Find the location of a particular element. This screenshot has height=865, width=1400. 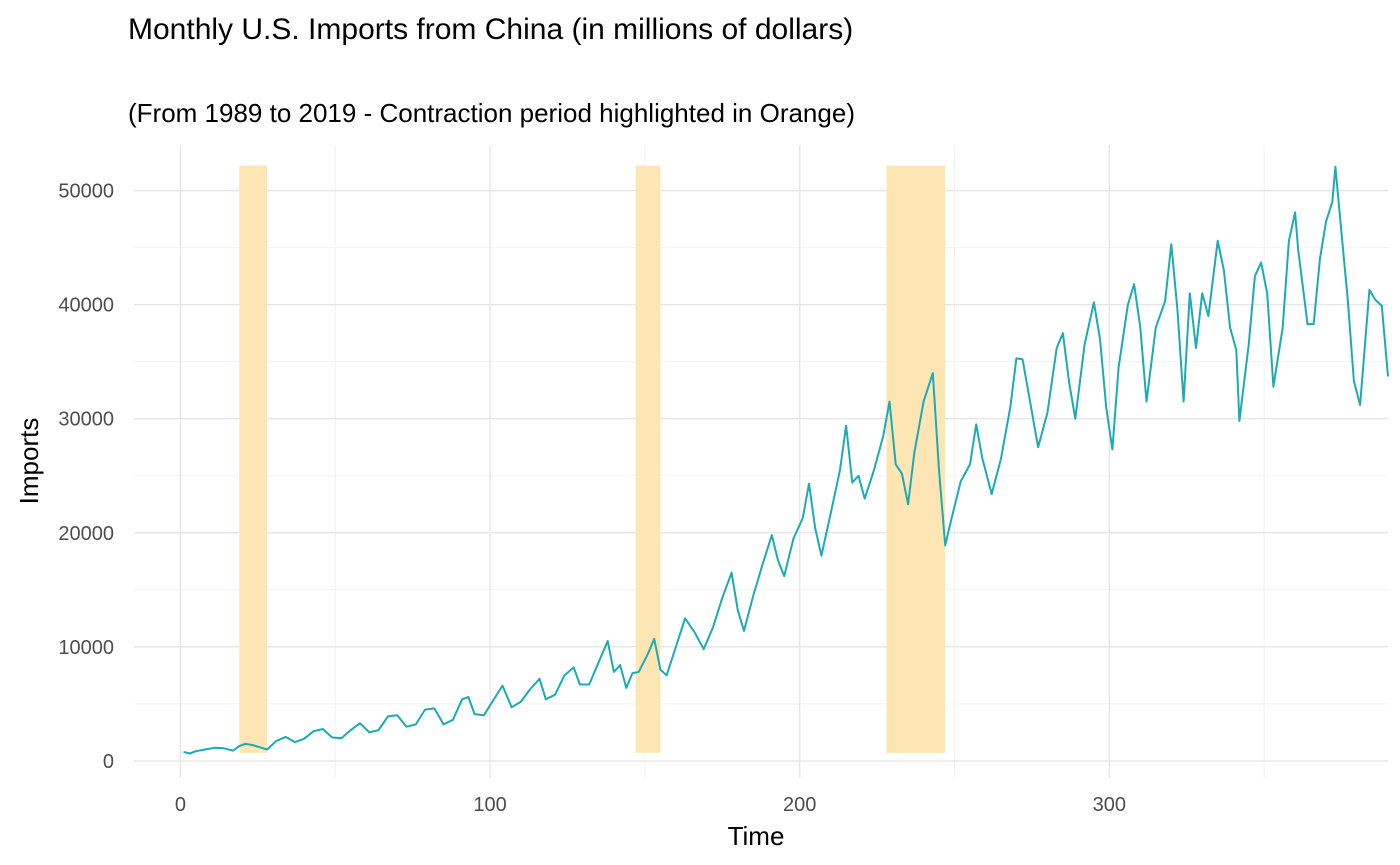

y-tick-label: 20000 is located at coordinates (86, 534).